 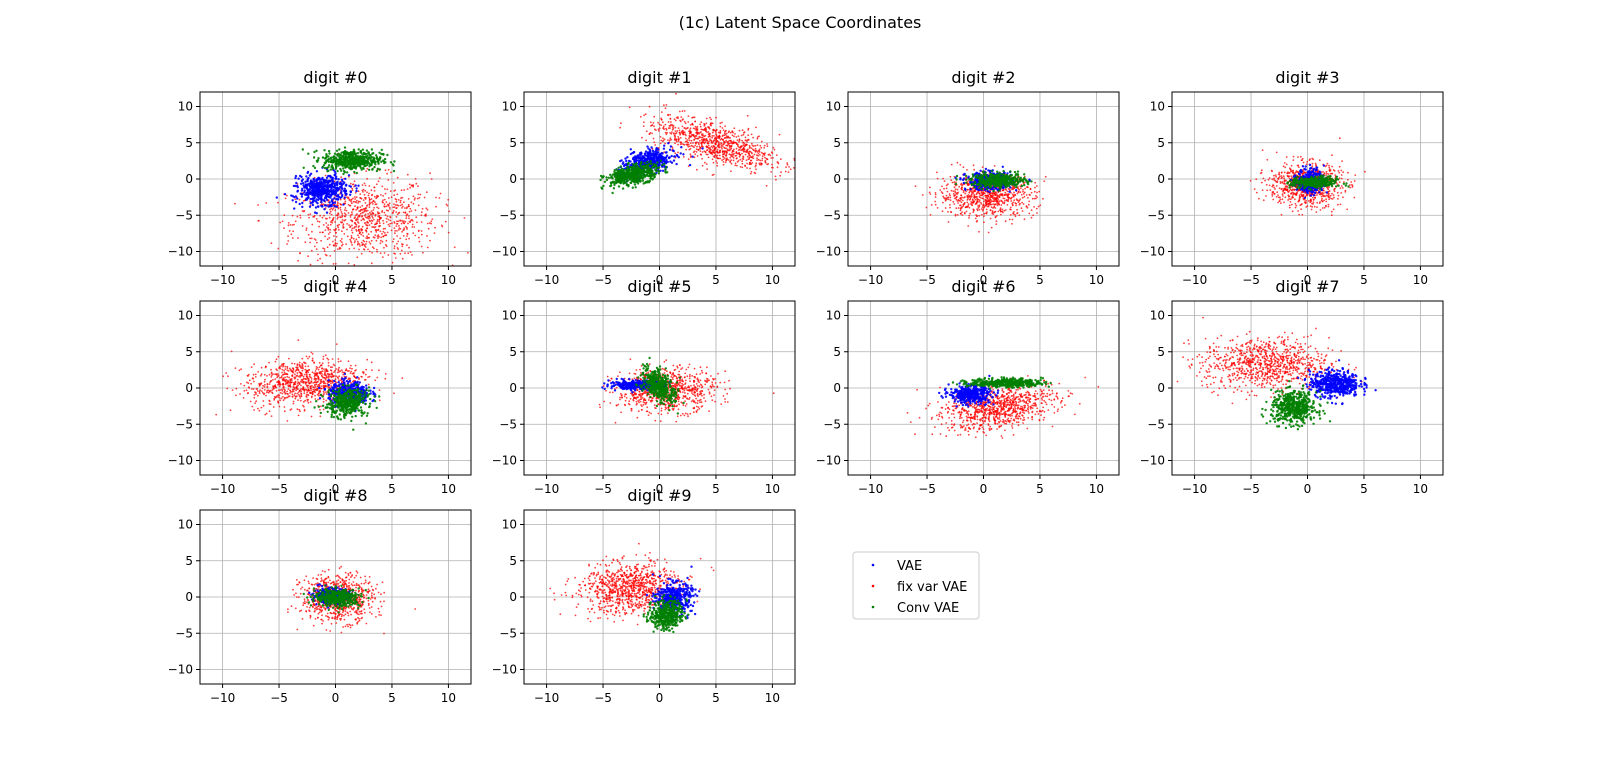 I want to click on x-tick-label: −5, so click(x=279, y=280).